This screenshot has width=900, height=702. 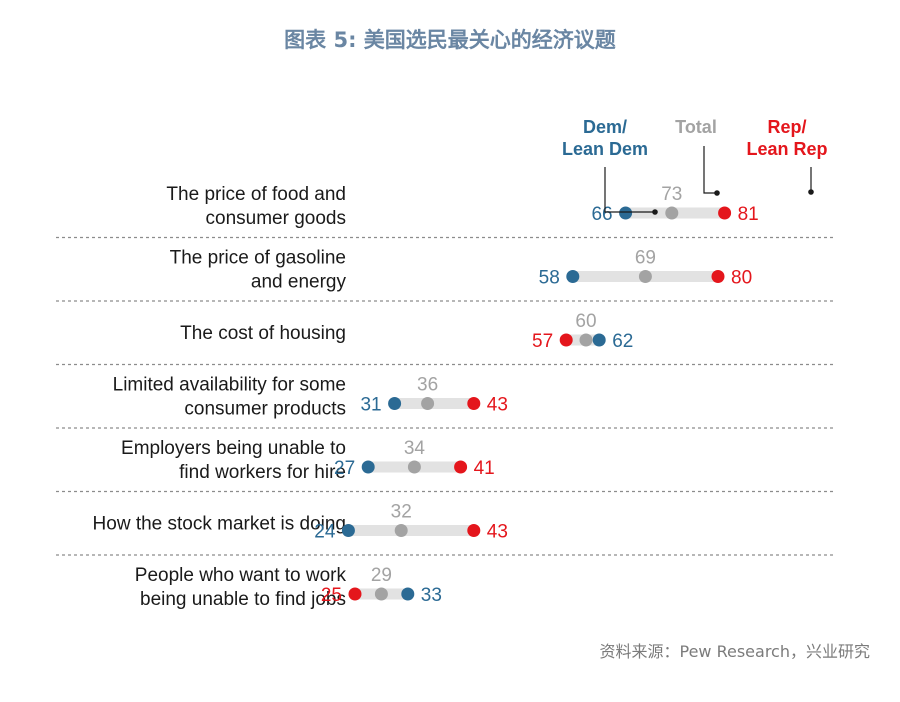 What do you see at coordinates (696, 127) in the screenshot?
I see `legend-total-label: Total` at bounding box center [696, 127].